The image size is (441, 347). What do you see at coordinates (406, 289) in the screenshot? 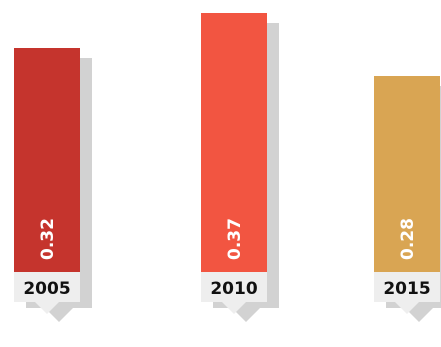
I see `year-label-2015: 2015` at bounding box center [406, 289].